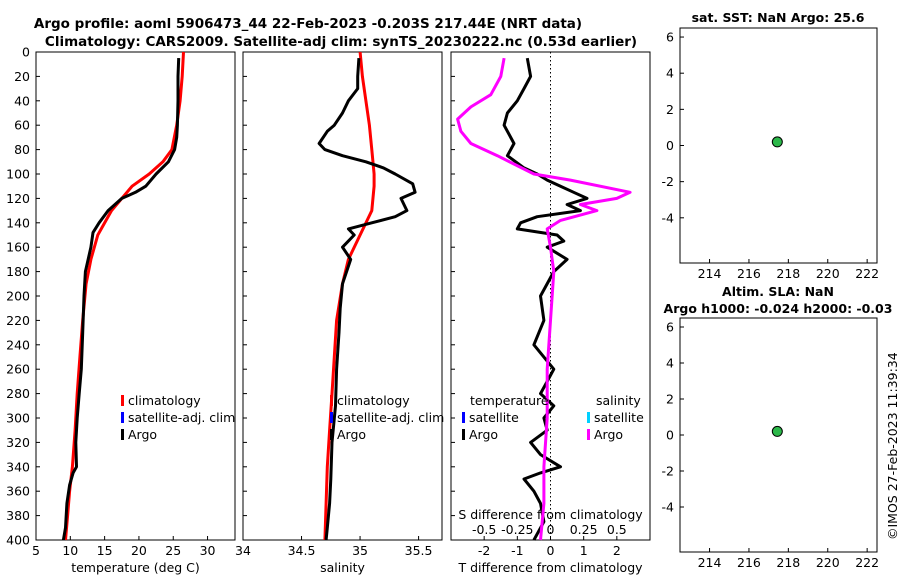  What do you see at coordinates (828, 562) in the screenshot?
I see `sla-xtick-label: 220` at bounding box center [828, 562].